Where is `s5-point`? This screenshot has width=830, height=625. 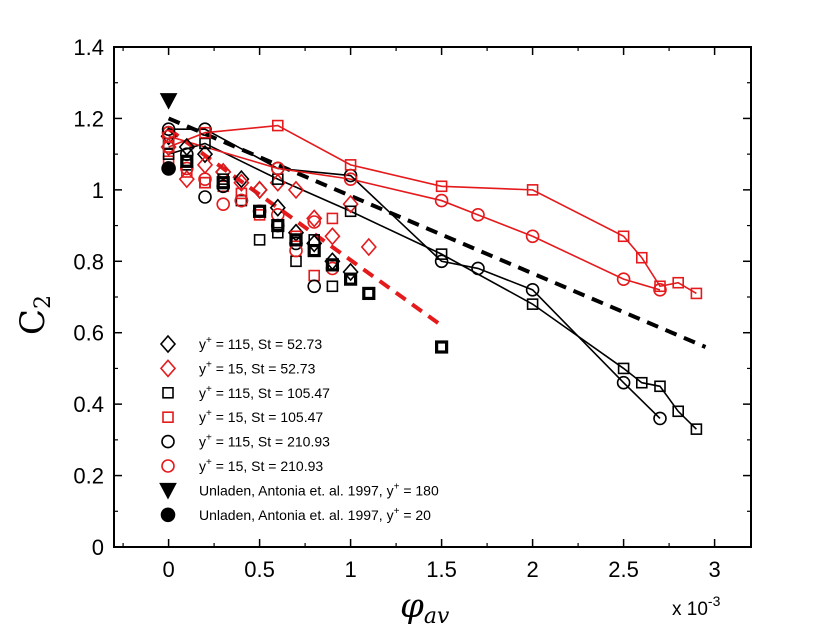
s5-point is located at coordinates (205, 197).